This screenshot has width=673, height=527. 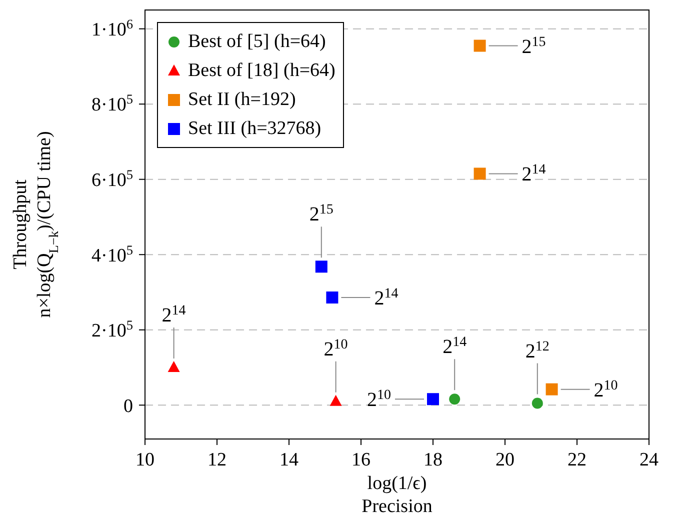 What do you see at coordinates (145, 459) in the screenshot?
I see `x-tick-label: 10` at bounding box center [145, 459].